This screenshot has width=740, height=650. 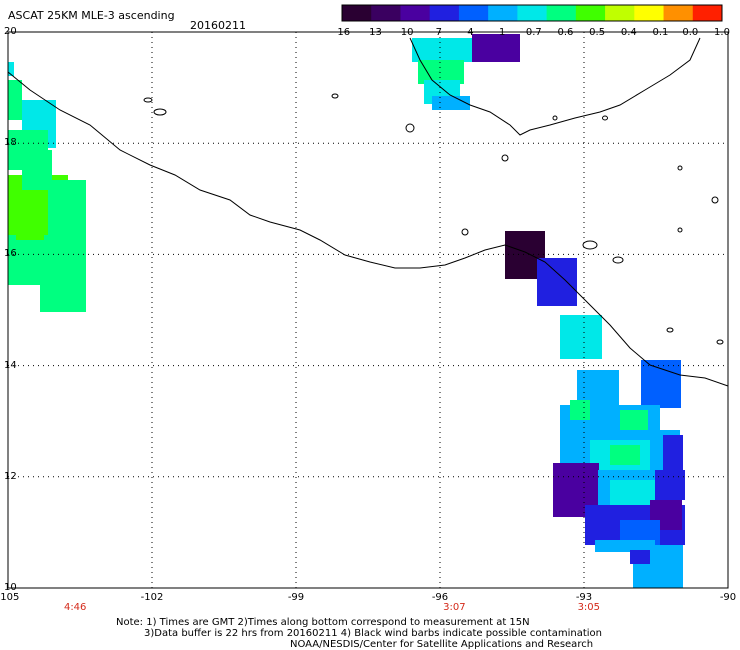 I want to click on measurement-time-label: 4:46, so click(x=75, y=607).